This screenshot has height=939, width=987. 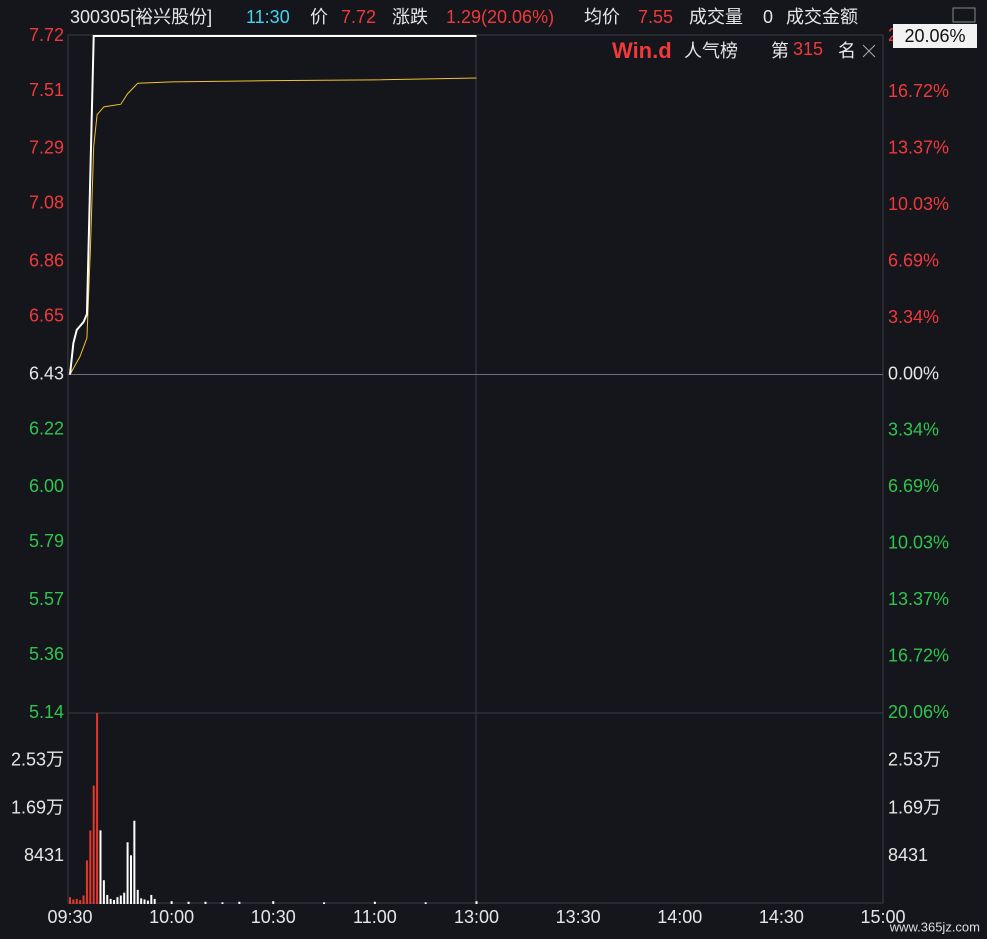 I want to click on y-tick-label: 6.86, so click(x=46, y=260).